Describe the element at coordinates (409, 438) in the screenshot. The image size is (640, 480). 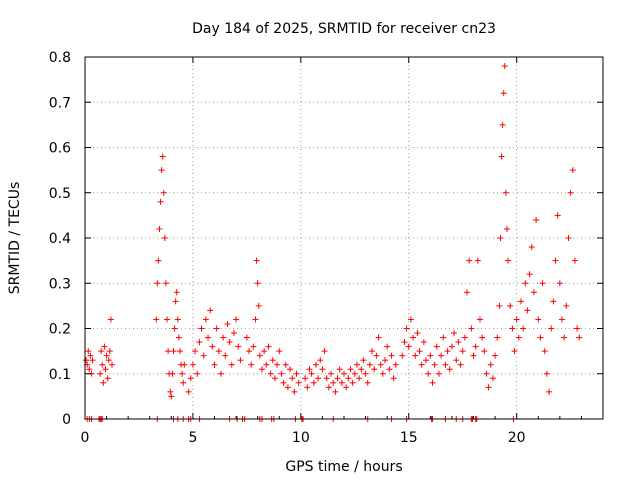
I see `x-tick-label: 15` at that location.